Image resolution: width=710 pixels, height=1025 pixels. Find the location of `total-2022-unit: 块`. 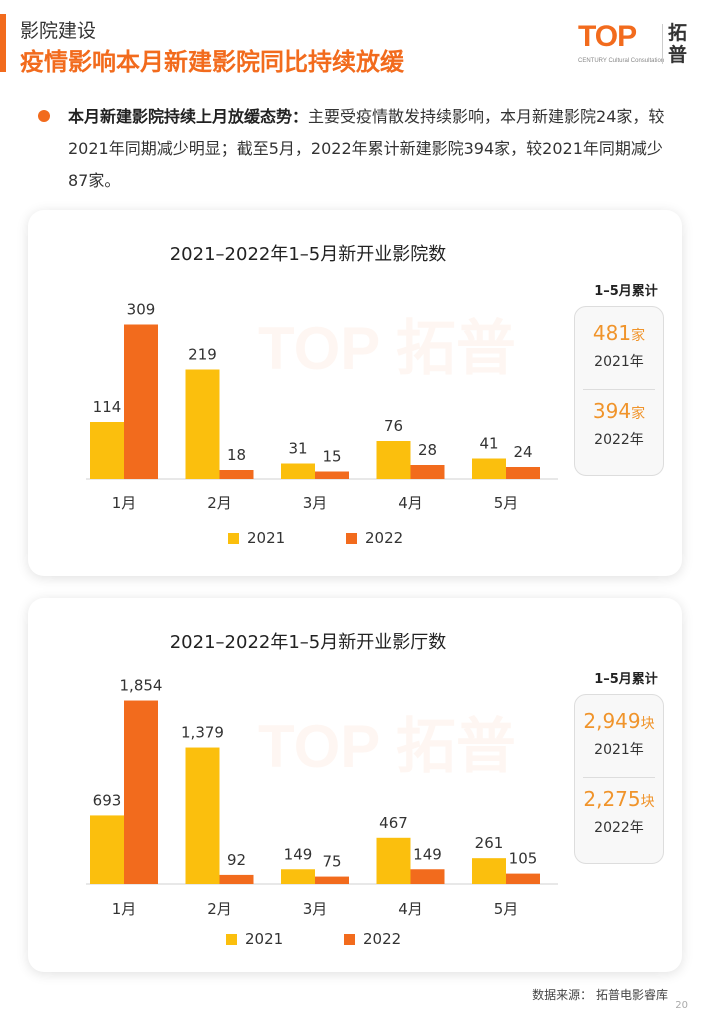

total-2022-unit: 块 is located at coordinates (647, 802).